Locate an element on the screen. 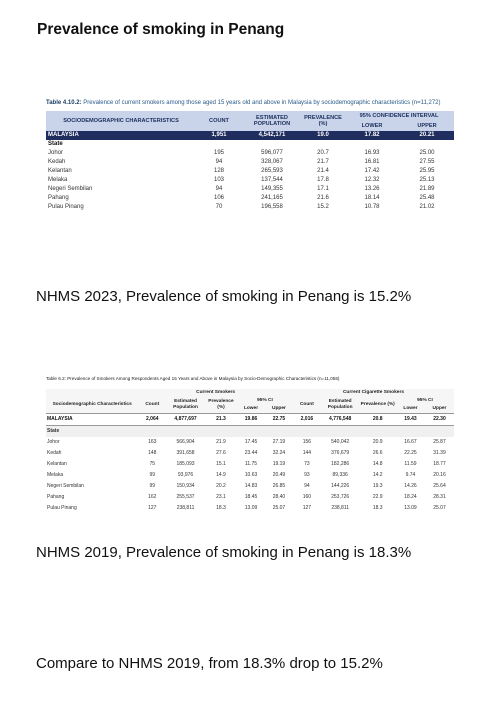 The height and width of the screenshot is (721, 500). header-population: ESTIMATED POPULATION is located at coordinates (272, 121).